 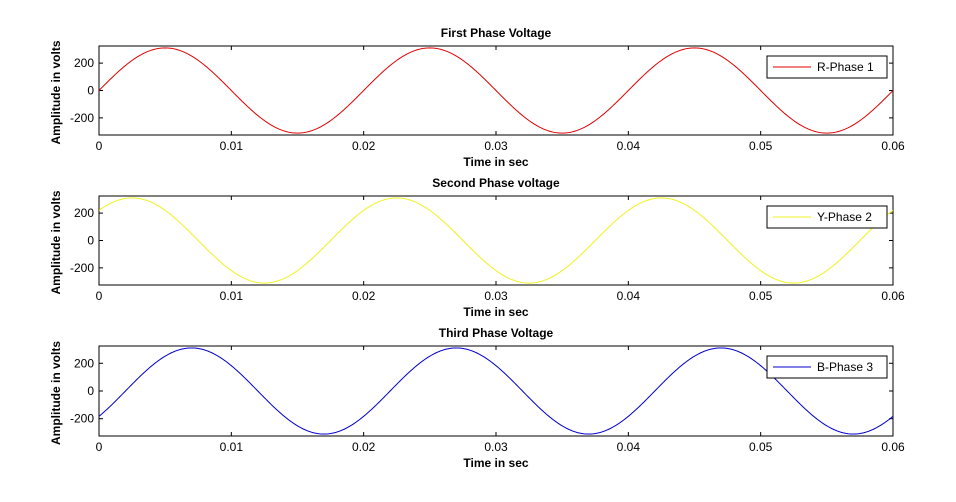 What do you see at coordinates (496, 33) in the screenshot?
I see `chart-title: First Phase Voltage` at bounding box center [496, 33].